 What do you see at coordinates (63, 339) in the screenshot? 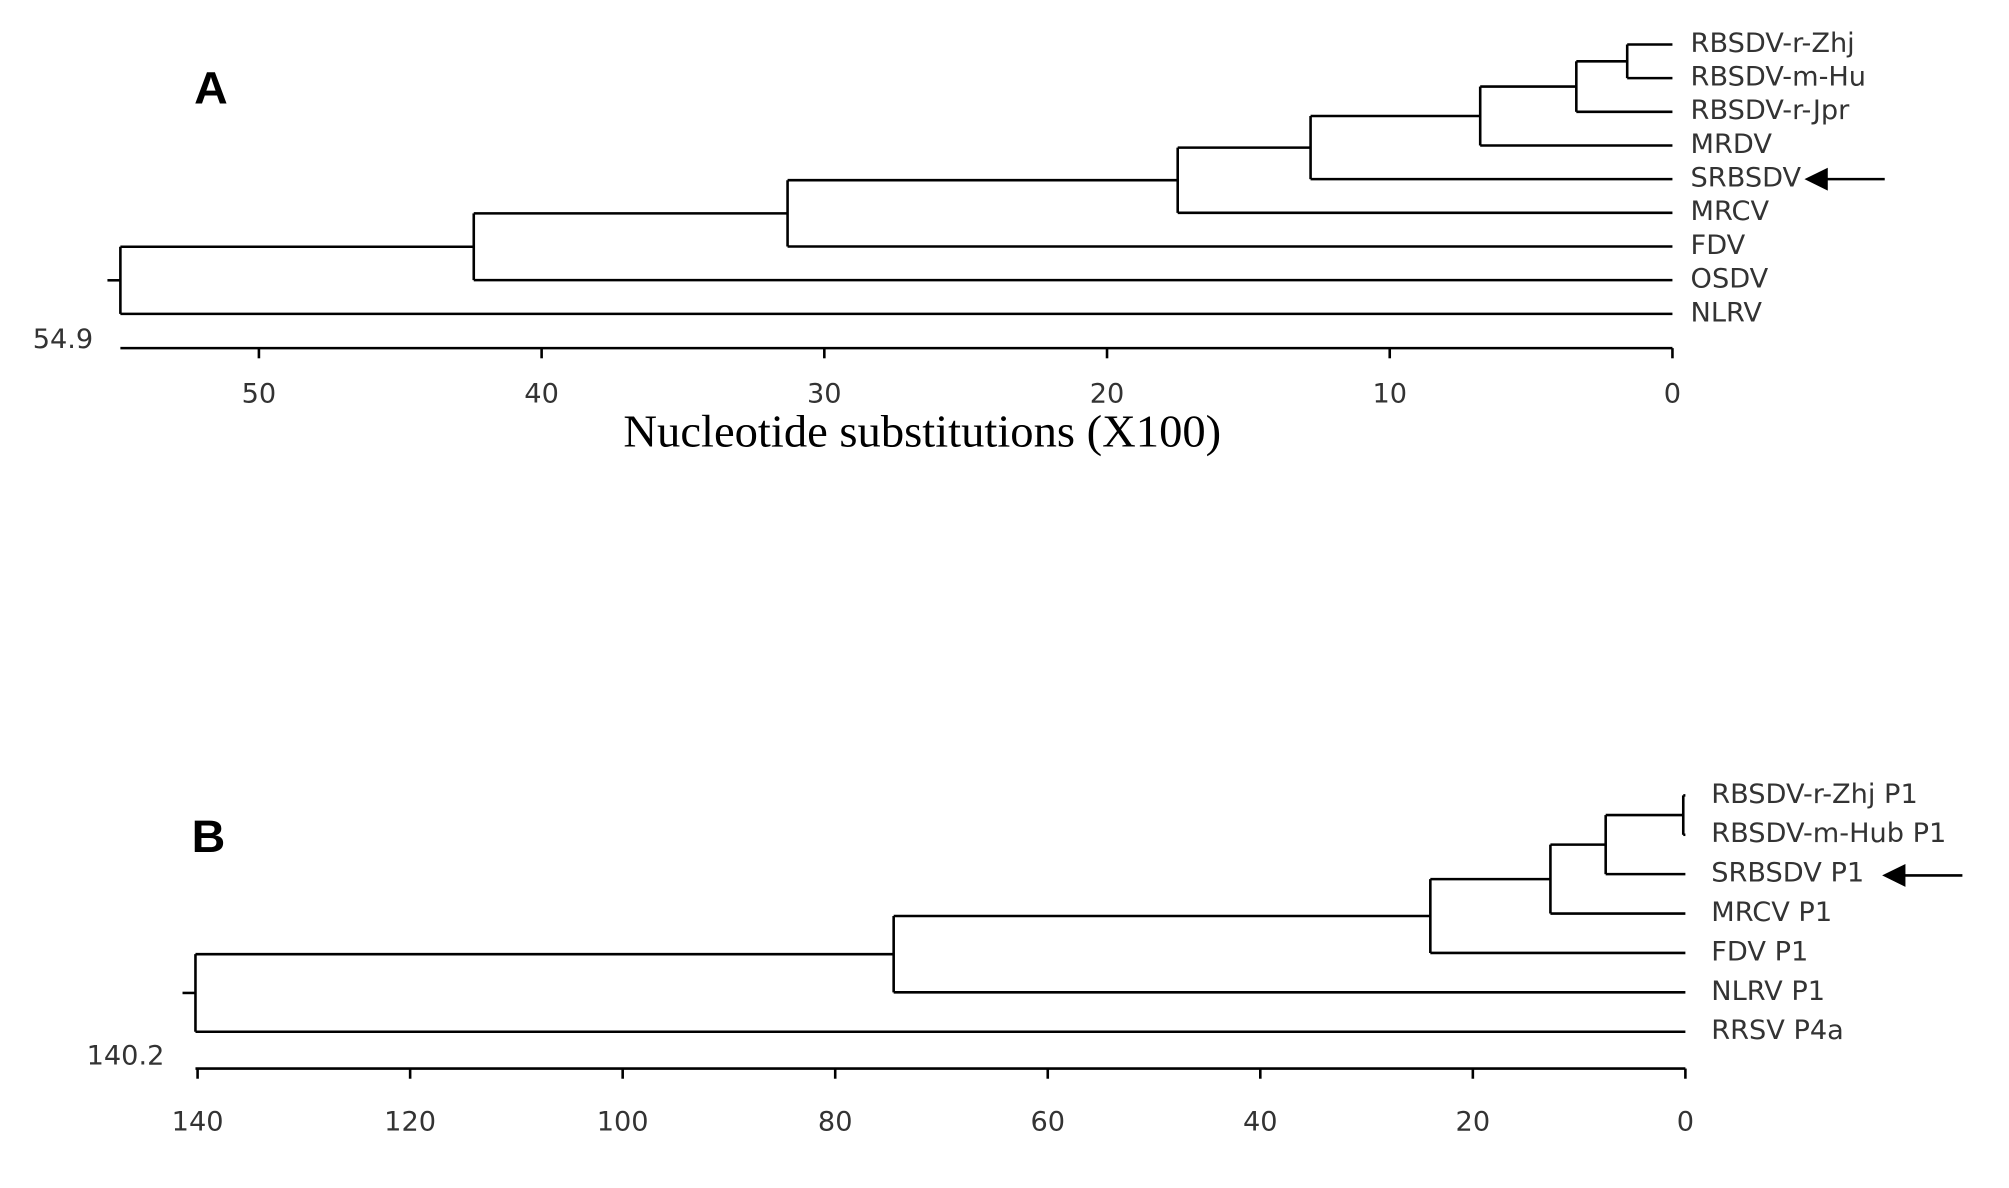
I see `root-label: 54.9` at bounding box center [63, 339].